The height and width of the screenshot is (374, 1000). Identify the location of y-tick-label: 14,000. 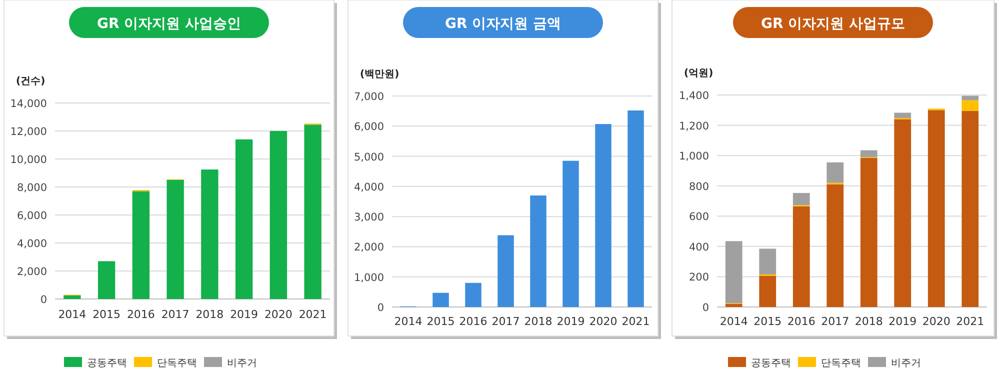
(28, 104).